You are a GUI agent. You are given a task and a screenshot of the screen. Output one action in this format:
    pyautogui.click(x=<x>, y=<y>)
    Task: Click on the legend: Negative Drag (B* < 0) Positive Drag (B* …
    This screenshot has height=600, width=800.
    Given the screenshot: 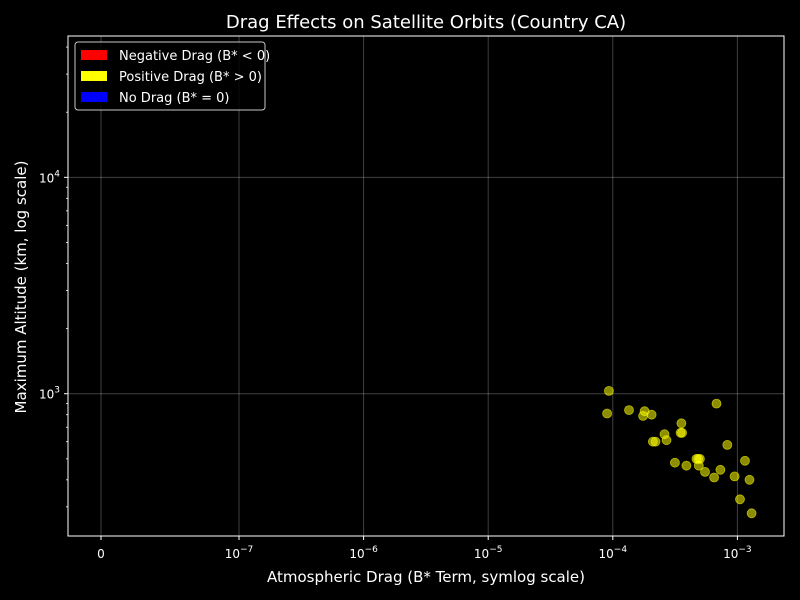 What is the action you would take?
    pyautogui.click(x=172, y=76)
    